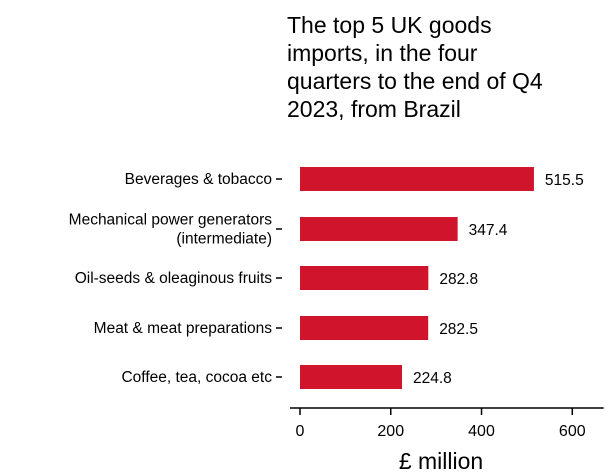  I want to click on x-tick-label: 400, so click(481, 431).